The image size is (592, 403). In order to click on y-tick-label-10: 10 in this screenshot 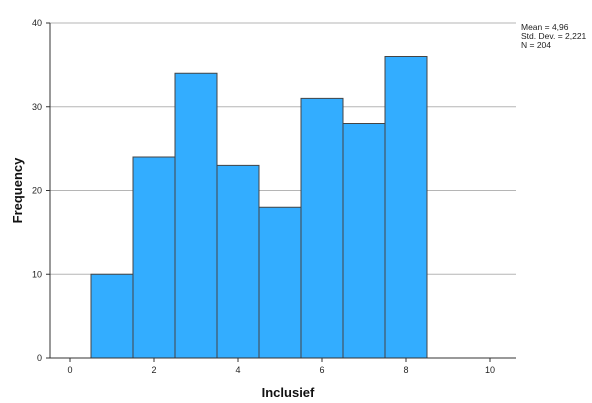, I will do `click(37, 274)`.